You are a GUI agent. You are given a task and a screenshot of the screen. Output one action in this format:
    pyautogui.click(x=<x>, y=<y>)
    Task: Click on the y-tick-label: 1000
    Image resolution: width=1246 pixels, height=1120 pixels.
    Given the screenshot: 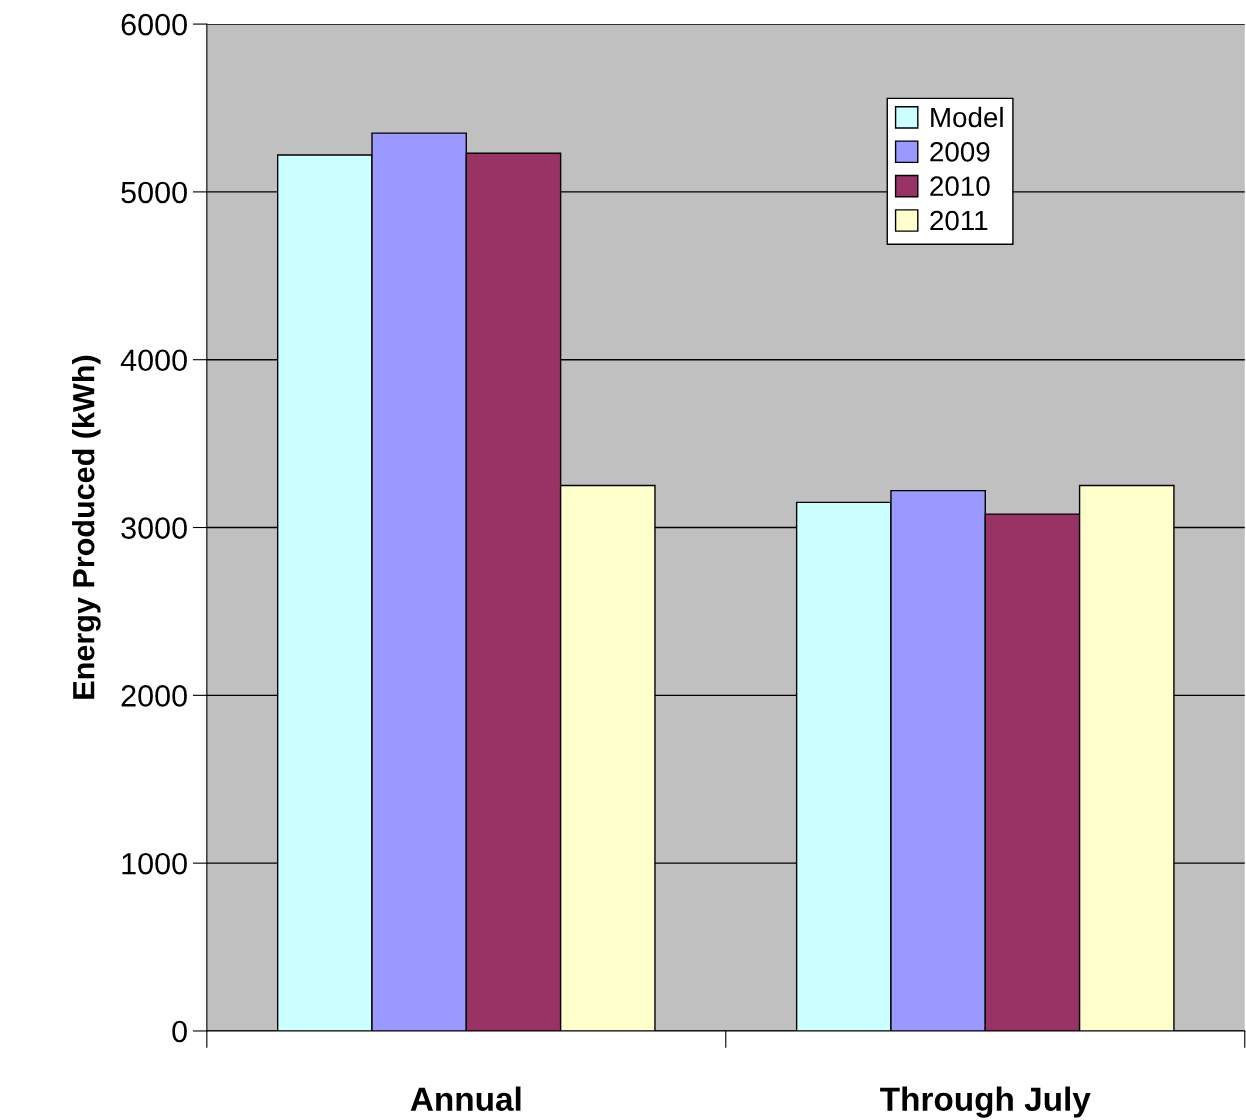 What is the action you would take?
    pyautogui.click(x=154, y=863)
    